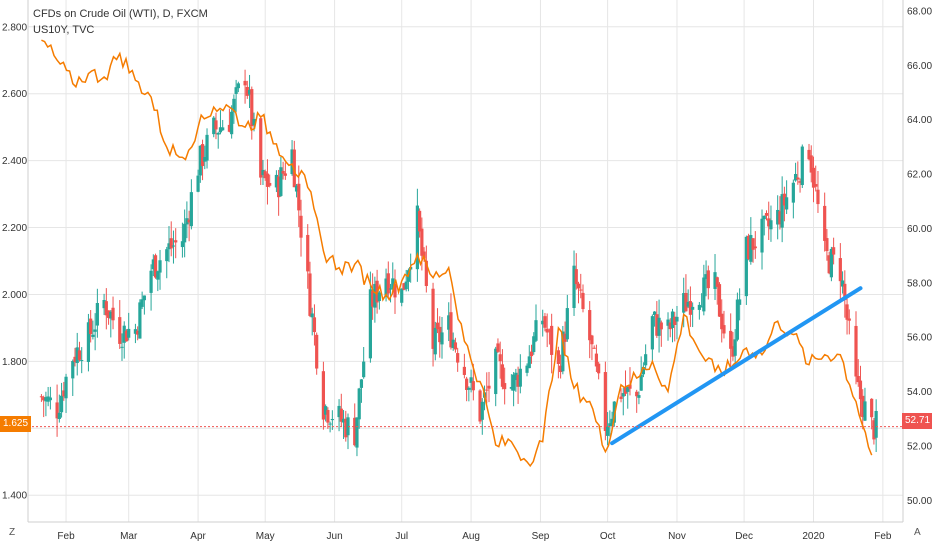 The width and height of the screenshot is (932, 550). Describe the element at coordinates (335, 536) in the screenshot. I see `x-tick-label: Jun` at that location.